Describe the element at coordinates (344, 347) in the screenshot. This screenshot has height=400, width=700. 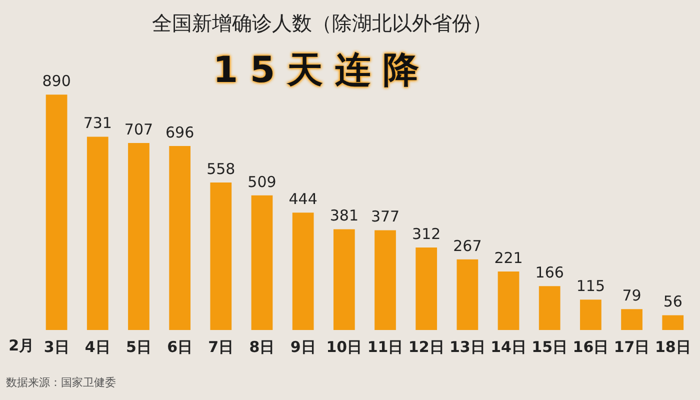
I see `x-tick-label: 10日` at that location.